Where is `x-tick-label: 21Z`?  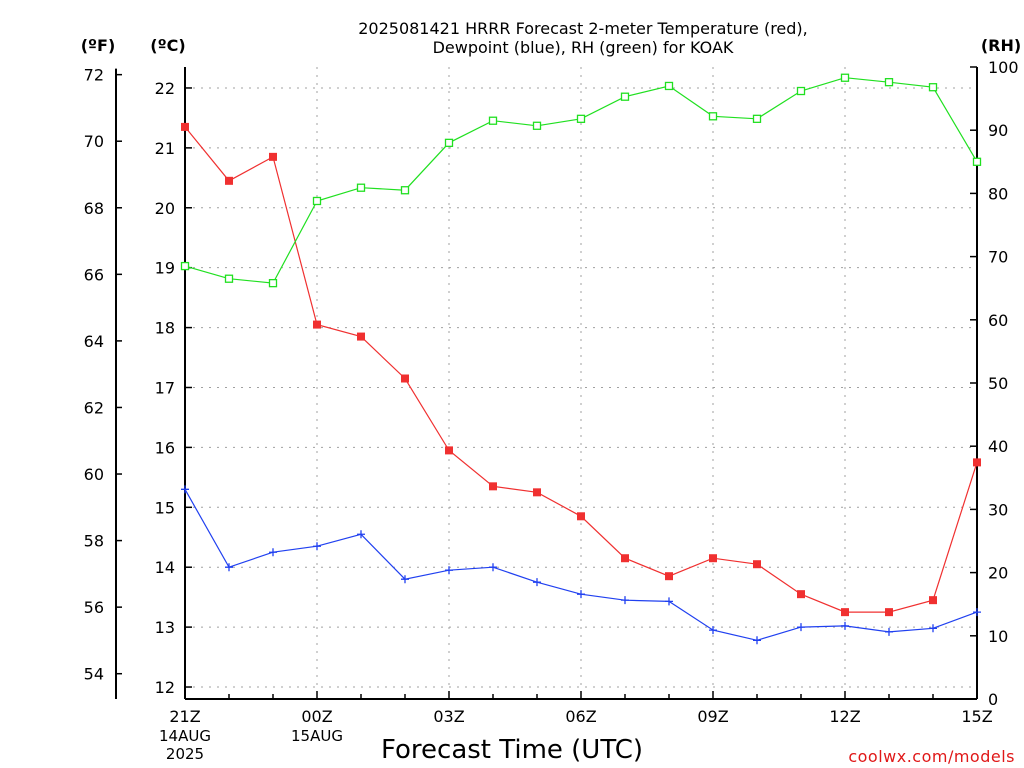 x-tick-label: 21Z is located at coordinates (184, 716).